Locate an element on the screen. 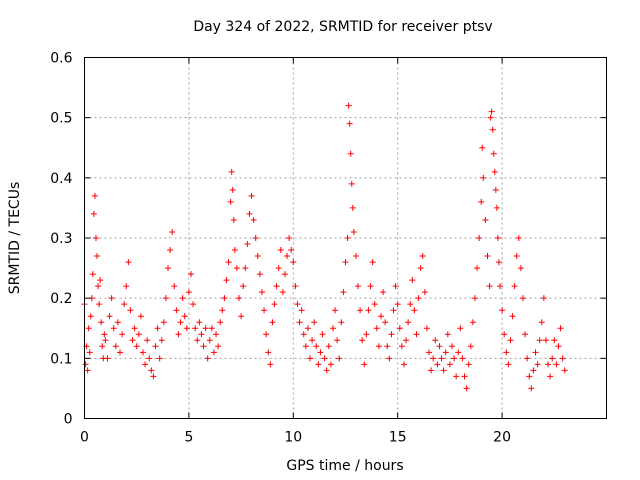 The image size is (640, 480). x-tick-label: 15 is located at coordinates (398, 438).